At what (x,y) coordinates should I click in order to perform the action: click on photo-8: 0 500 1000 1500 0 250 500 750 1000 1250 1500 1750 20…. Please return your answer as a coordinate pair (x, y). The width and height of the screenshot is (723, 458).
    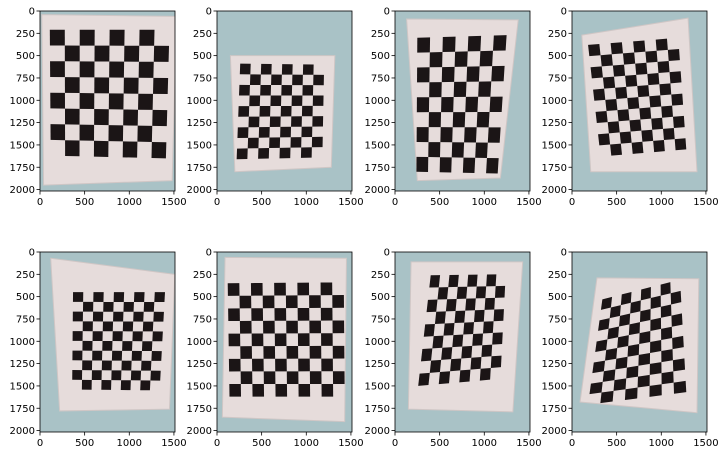
    Looking at the image, I should click on (630, 349).